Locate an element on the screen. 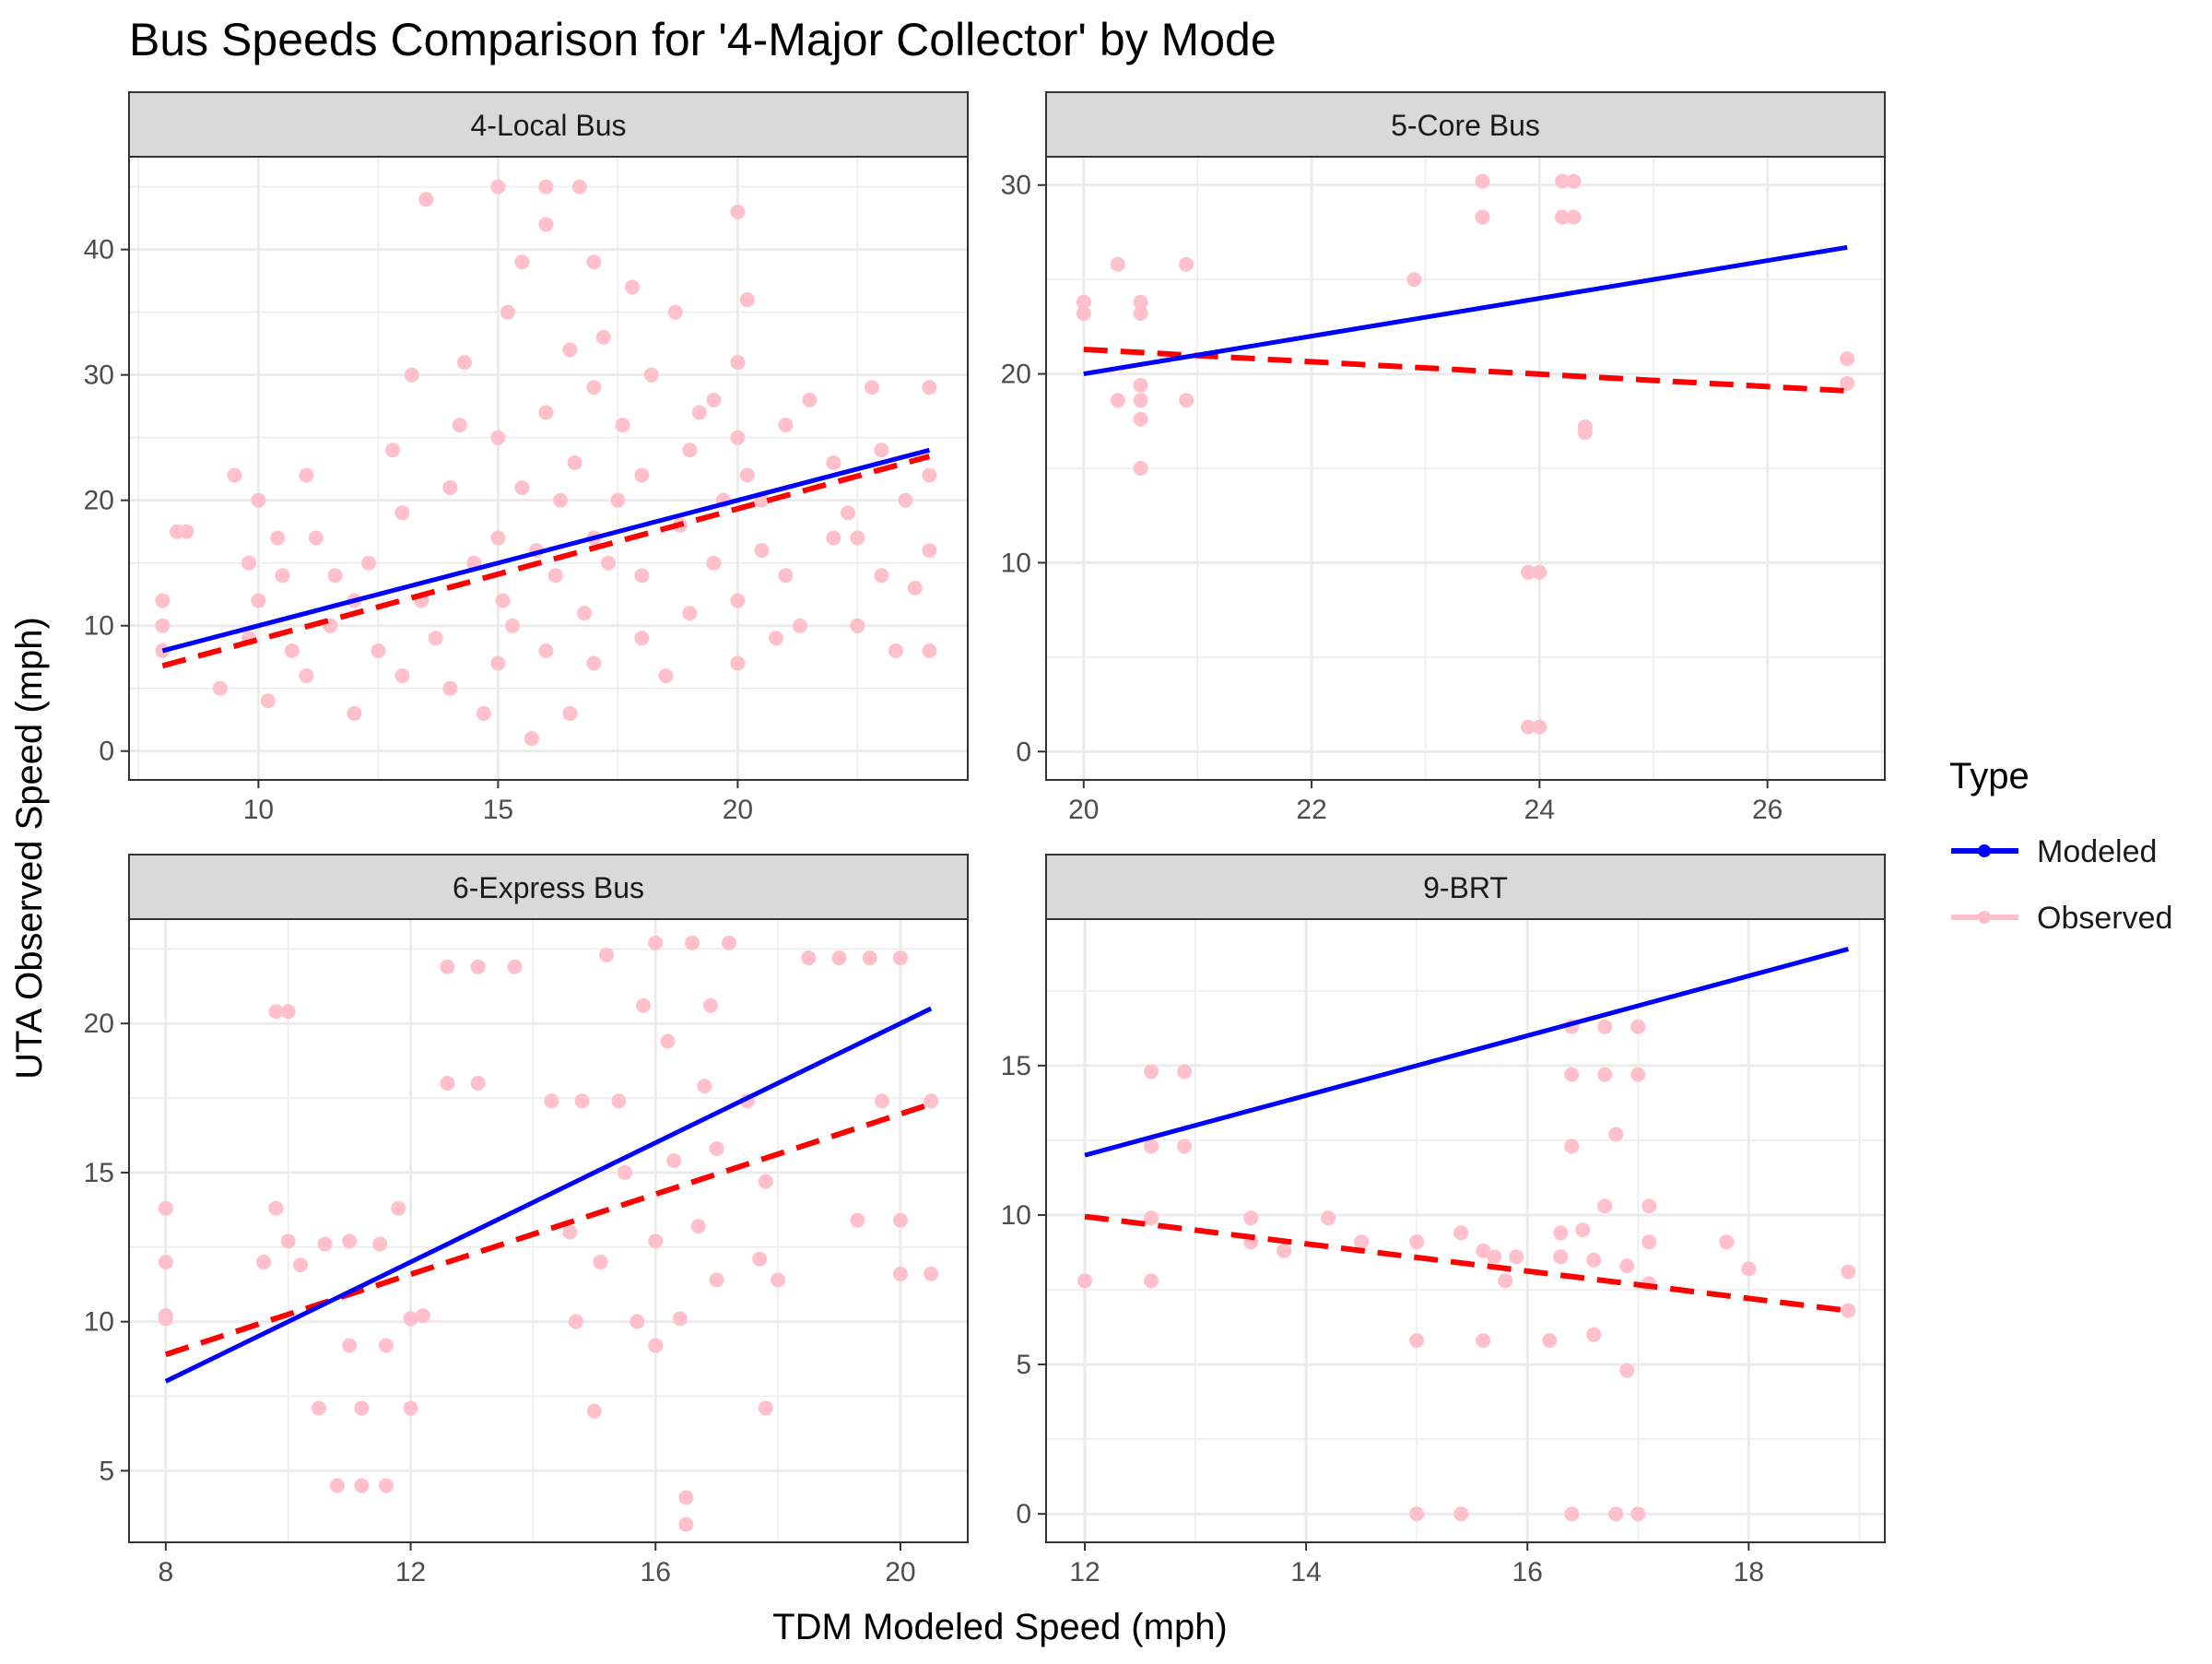 This screenshot has width=2212, height=1664. facet-strip-label: 6-Express Bus is located at coordinates (548, 887).